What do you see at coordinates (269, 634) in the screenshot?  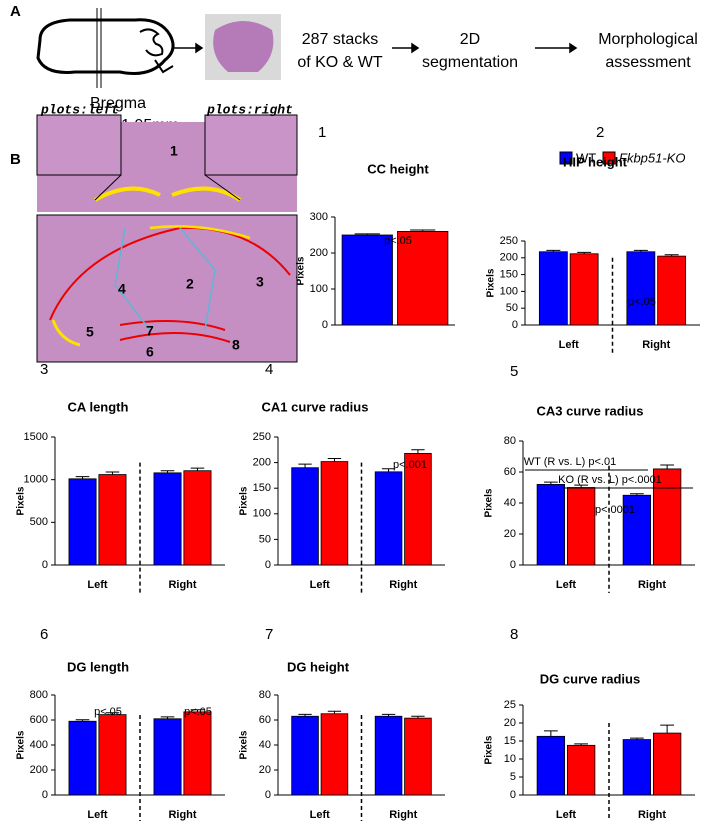 I see `panel-number: 7` at bounding box center [269, 634].